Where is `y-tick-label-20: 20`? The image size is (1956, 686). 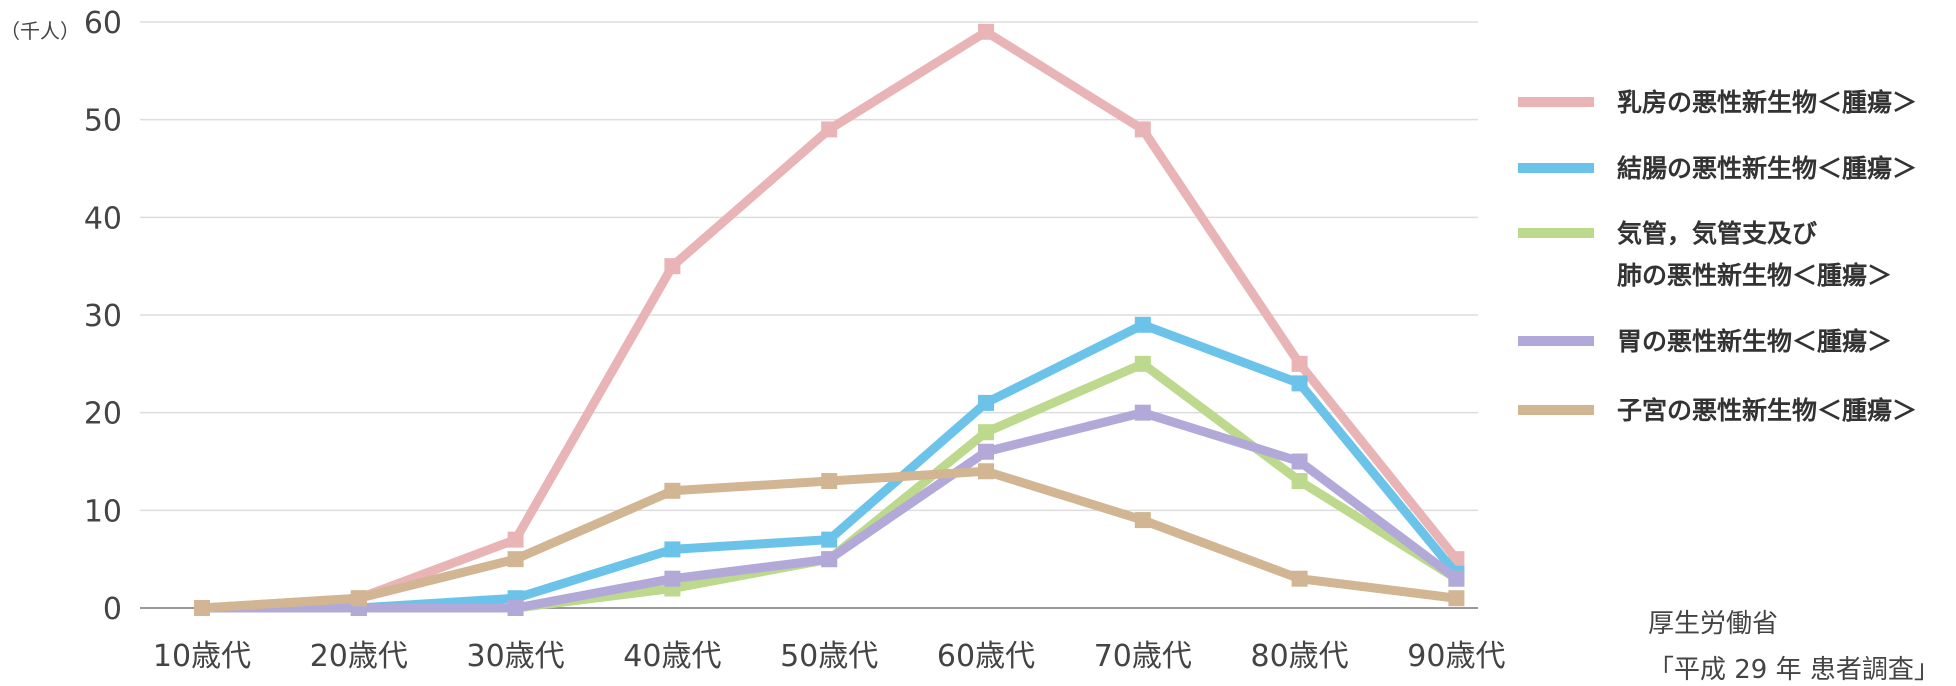 y-tick-label-20: 20 is located at coordinates (103, 414).